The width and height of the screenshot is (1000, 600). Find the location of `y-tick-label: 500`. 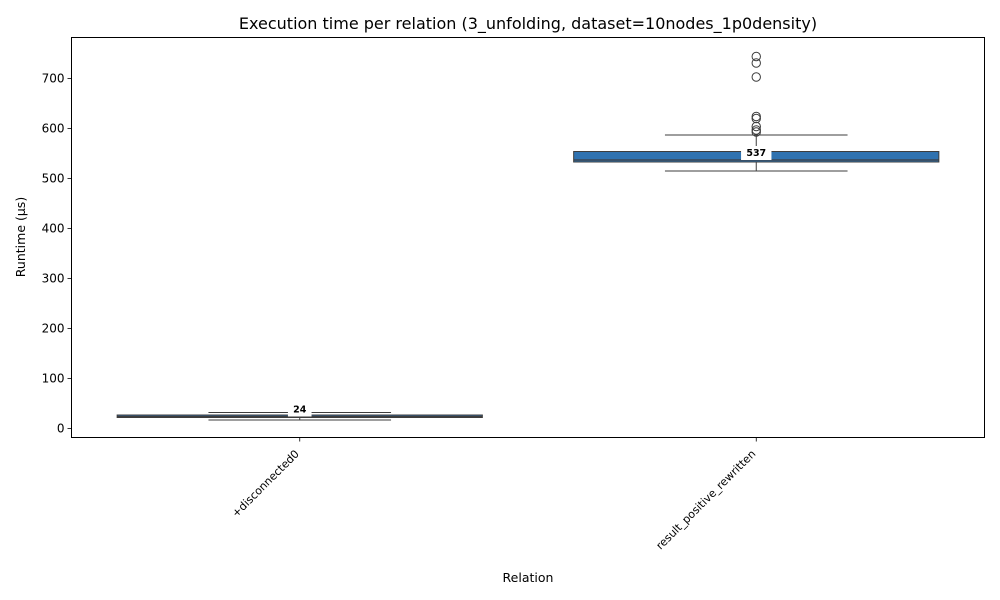

y-tick-label: 500 is located at coordinates (53, 179).